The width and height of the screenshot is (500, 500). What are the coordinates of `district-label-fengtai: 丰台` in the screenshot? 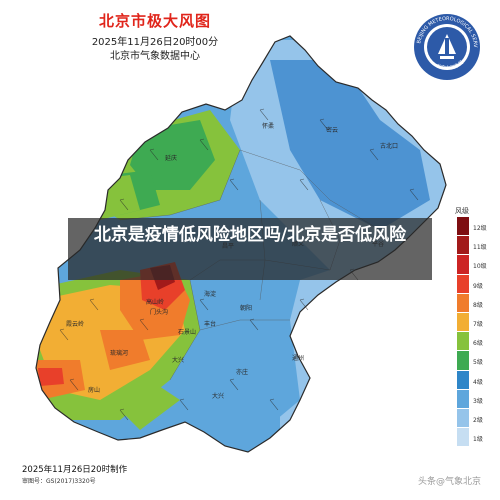 It's located at (210, 324).